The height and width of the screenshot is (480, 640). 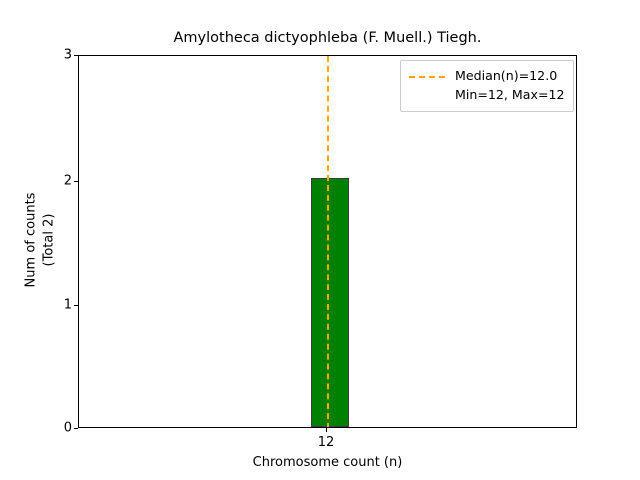 I want to click on median-line, so click(x=328, y=241).